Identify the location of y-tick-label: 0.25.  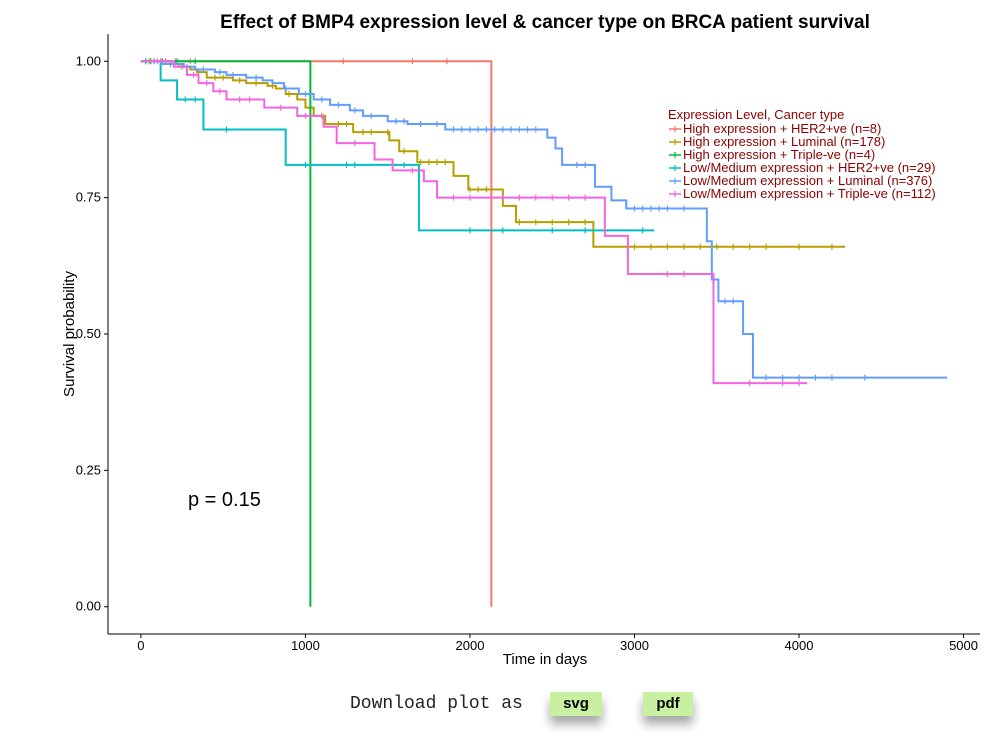
(88, 469).